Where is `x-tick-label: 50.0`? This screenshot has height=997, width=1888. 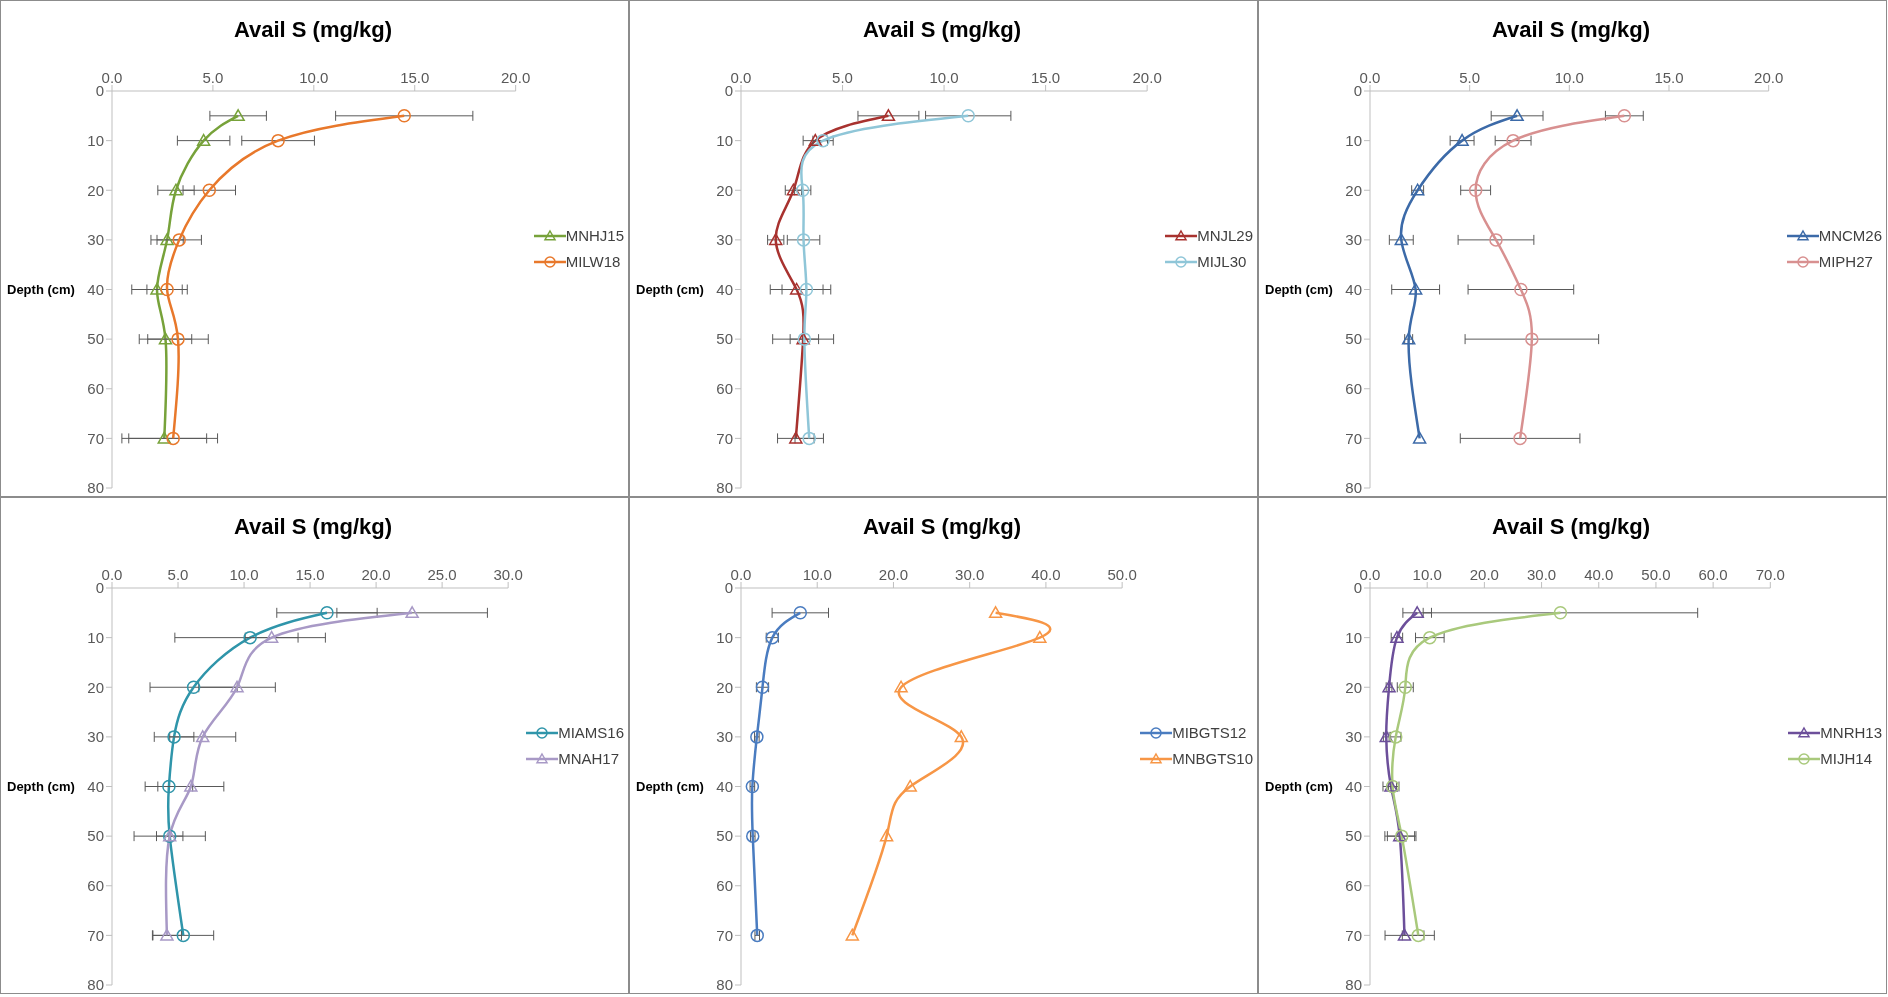 x-tick-label: 50.0 is located at coordinates (1122, 574).